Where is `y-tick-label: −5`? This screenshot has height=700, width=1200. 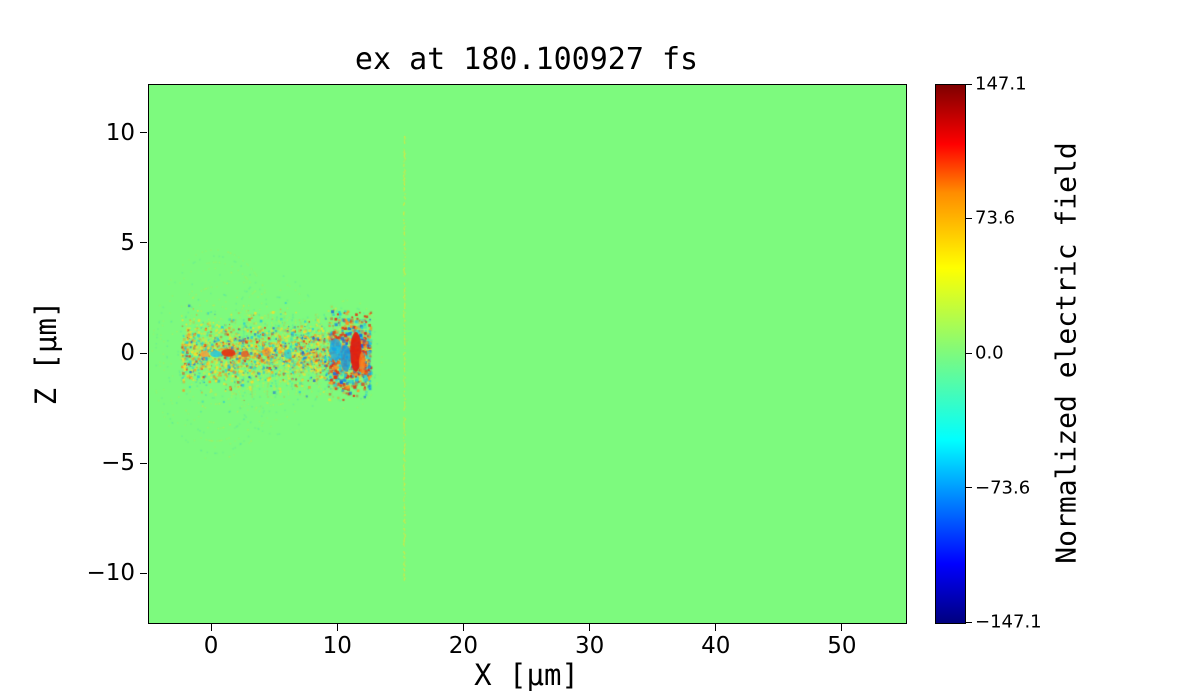 y-tick-label: −5 is located at coordinates (118, 463).